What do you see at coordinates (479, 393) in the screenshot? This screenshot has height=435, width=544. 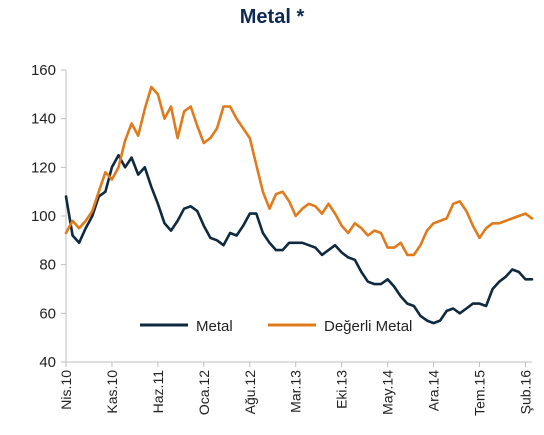 I see `x-tick-label: Tem.15` at bounding box center [479, 393].